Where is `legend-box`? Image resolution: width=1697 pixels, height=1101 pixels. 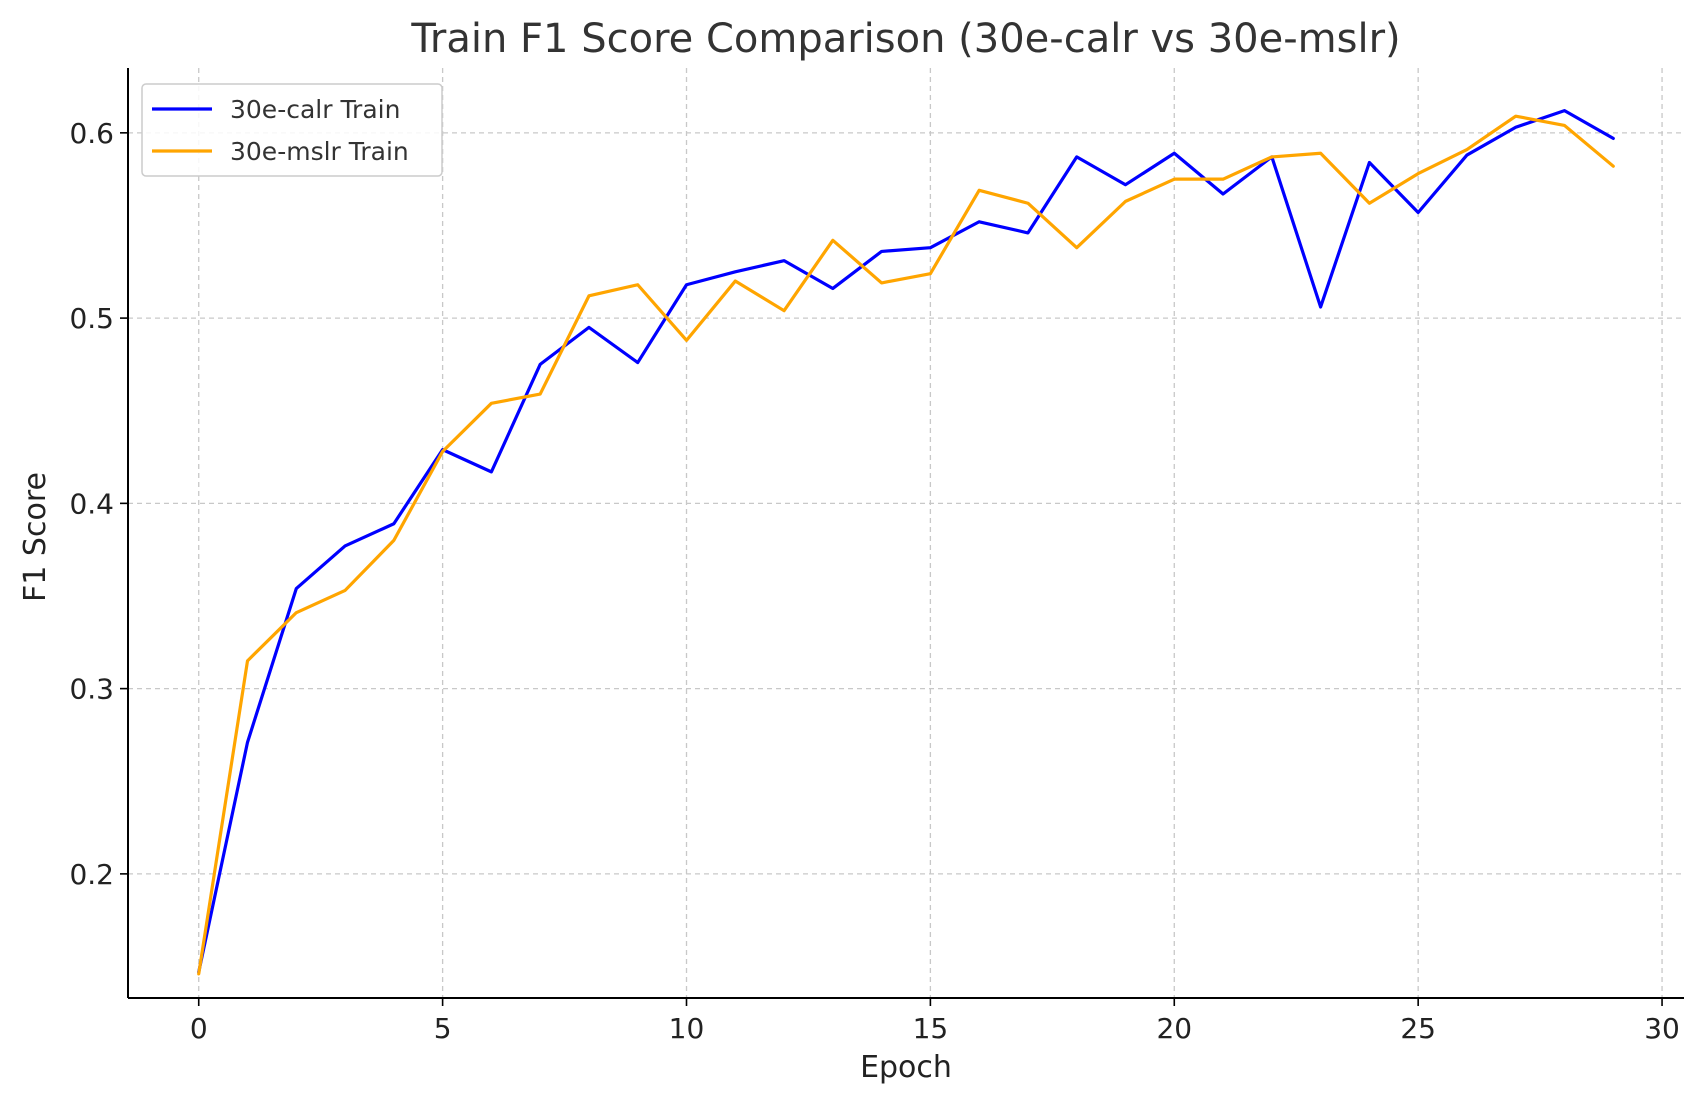
legend-box is located at coordinates (292, 130).